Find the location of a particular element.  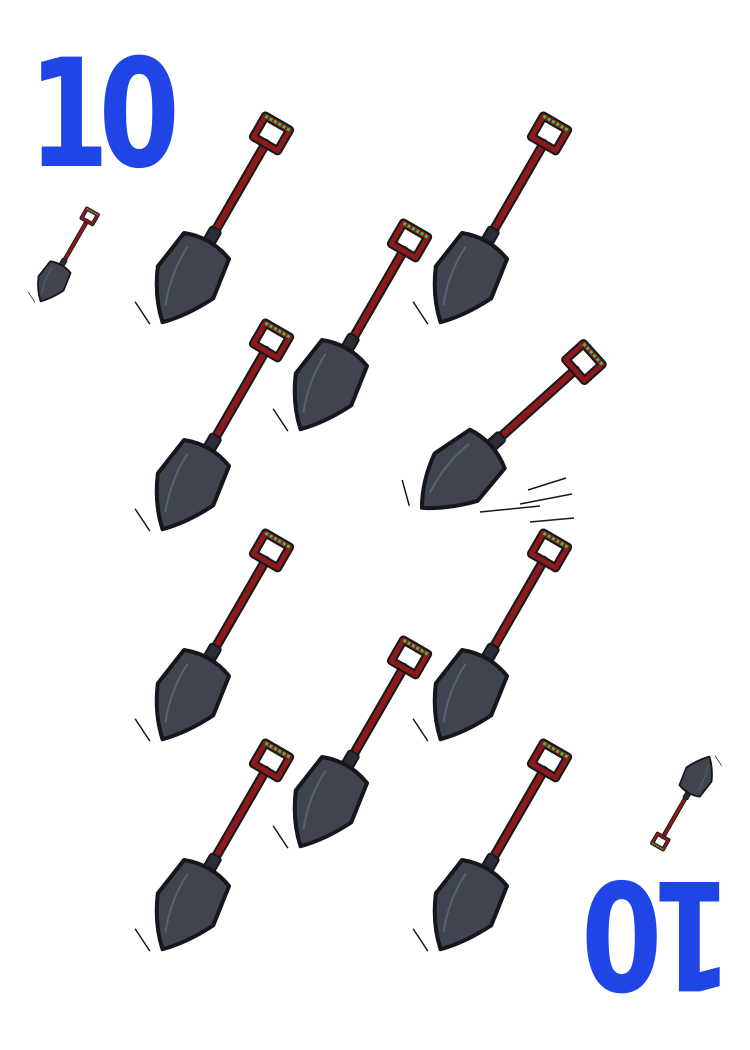

motion-lines is located at coordinates (527, 500).